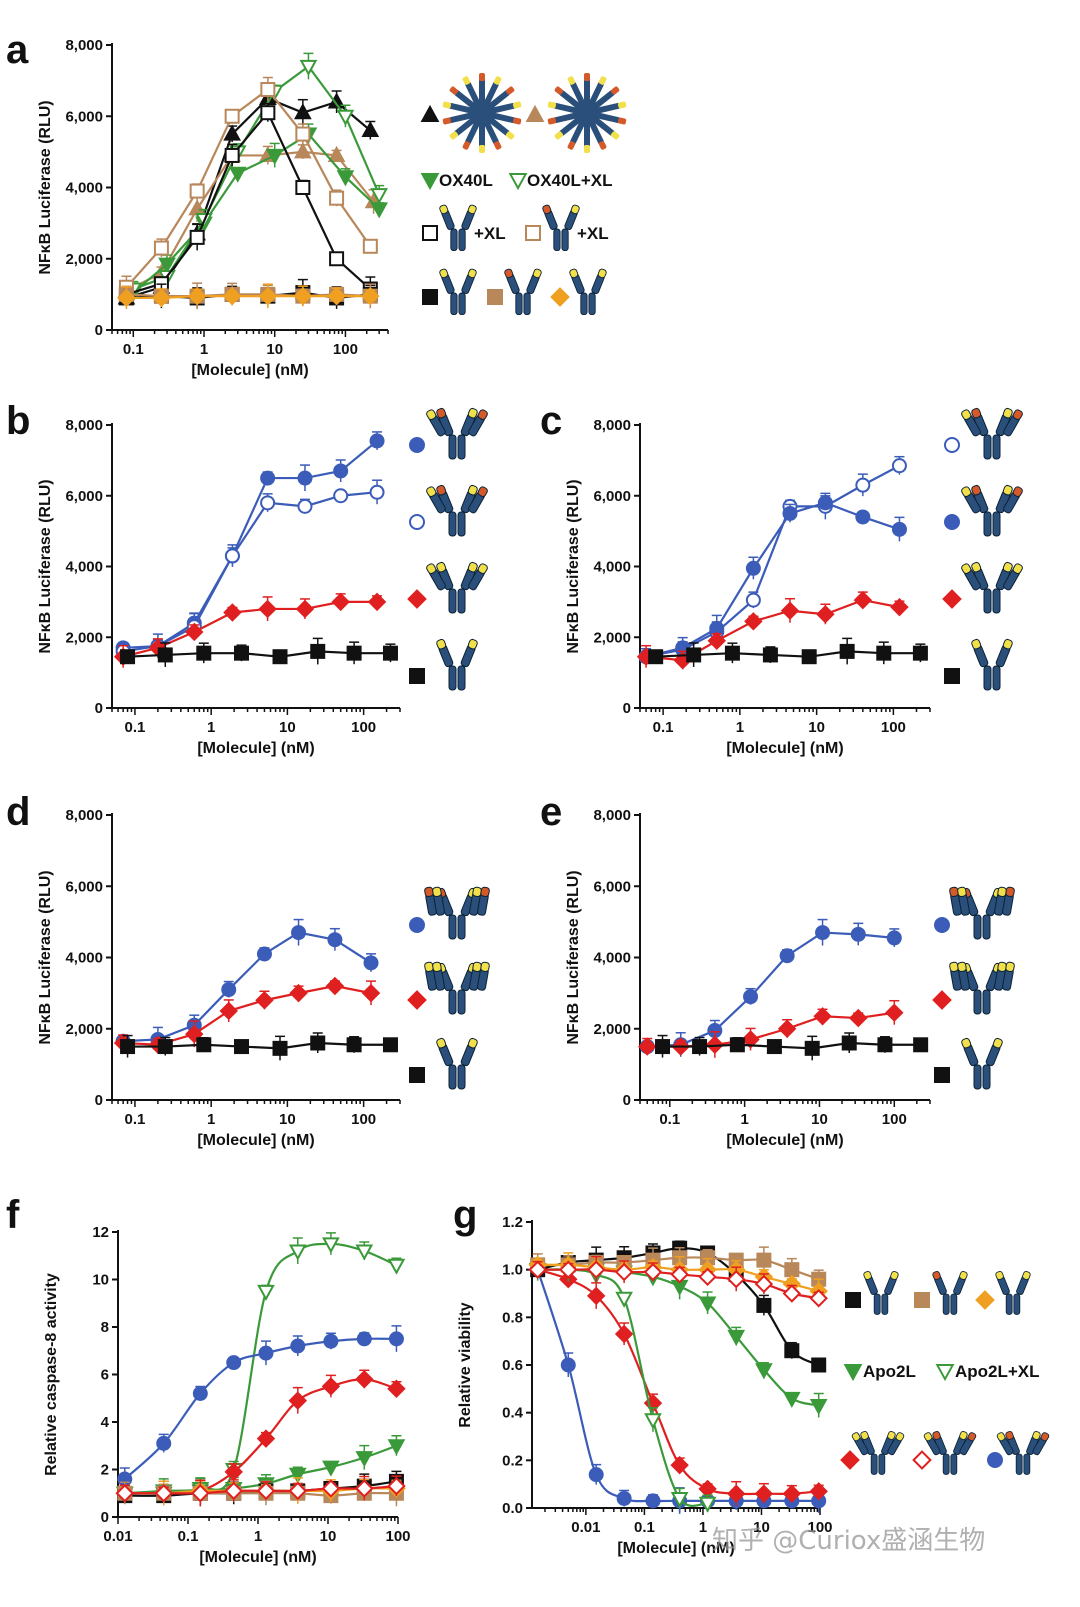  Describe the element at coordinates (466, 180) in the screenshot. I see `legend-label: OX40L` at that location.